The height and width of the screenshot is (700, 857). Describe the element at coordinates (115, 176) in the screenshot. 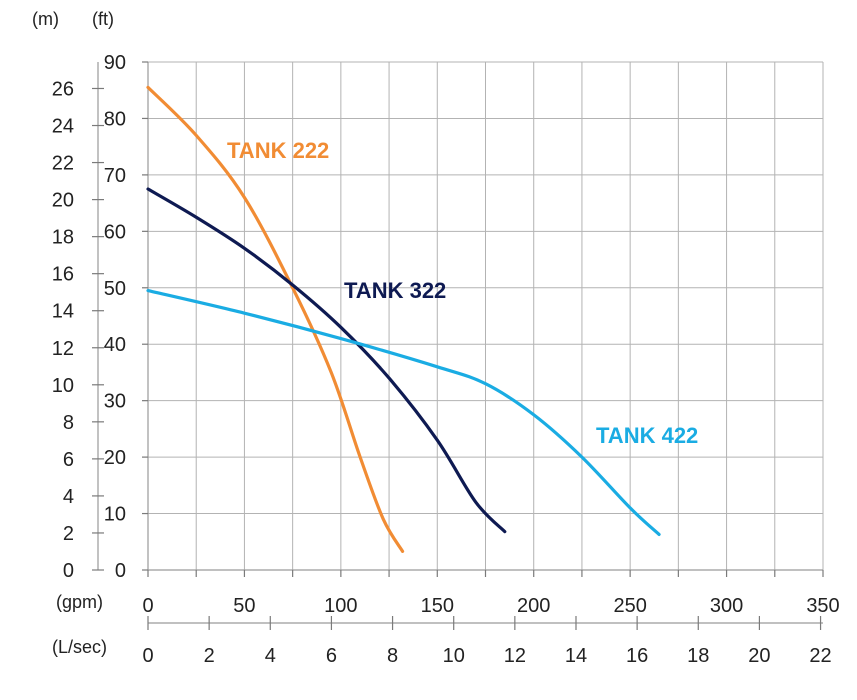

I see `y-tick-label-feet: 70` at that location.